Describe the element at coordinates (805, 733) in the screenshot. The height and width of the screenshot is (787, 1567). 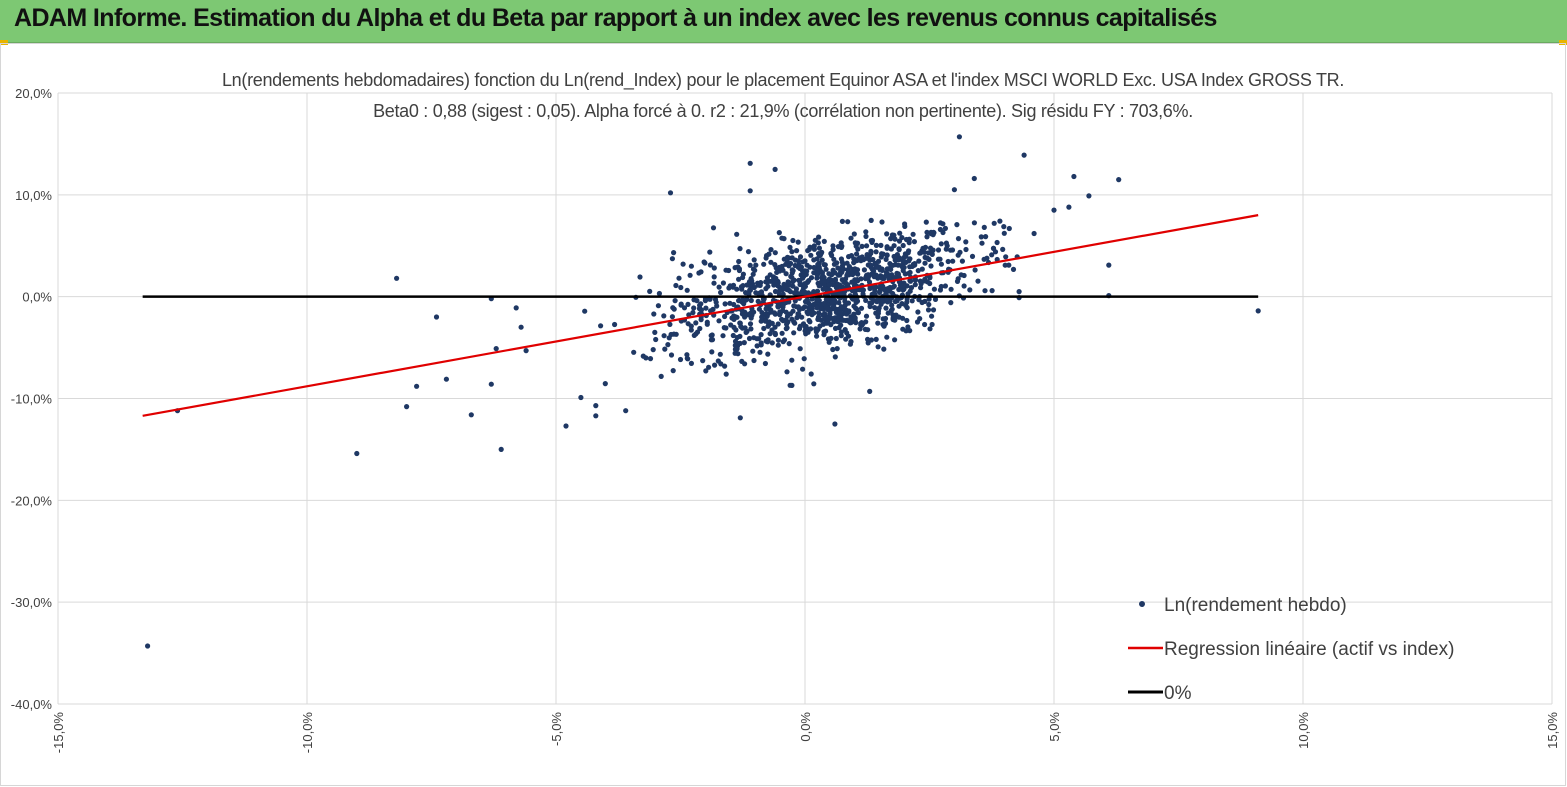
I see `x-axis-ticks: -15,0% -10,0% -5,0% 0,0% 5,0% 10,0% 15,0%` at that location.